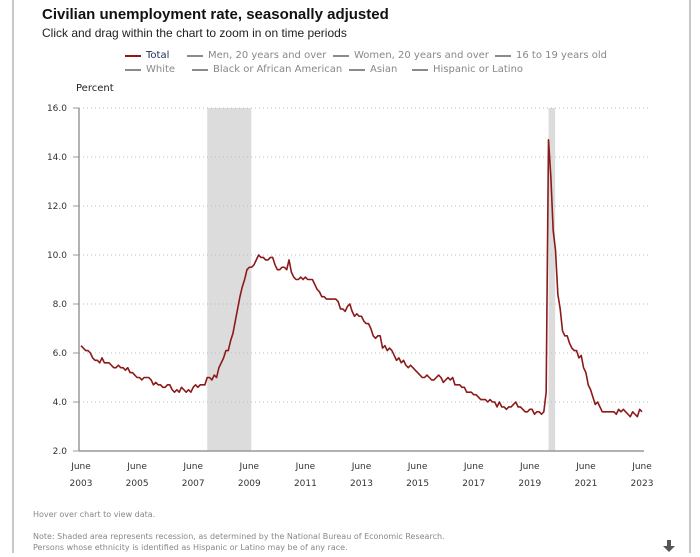 This screenshot has height=557, width=700. What do you see at coordinates (552, 279) in the screenshot?
I see `recession-band` at bounding box center [552, 279].